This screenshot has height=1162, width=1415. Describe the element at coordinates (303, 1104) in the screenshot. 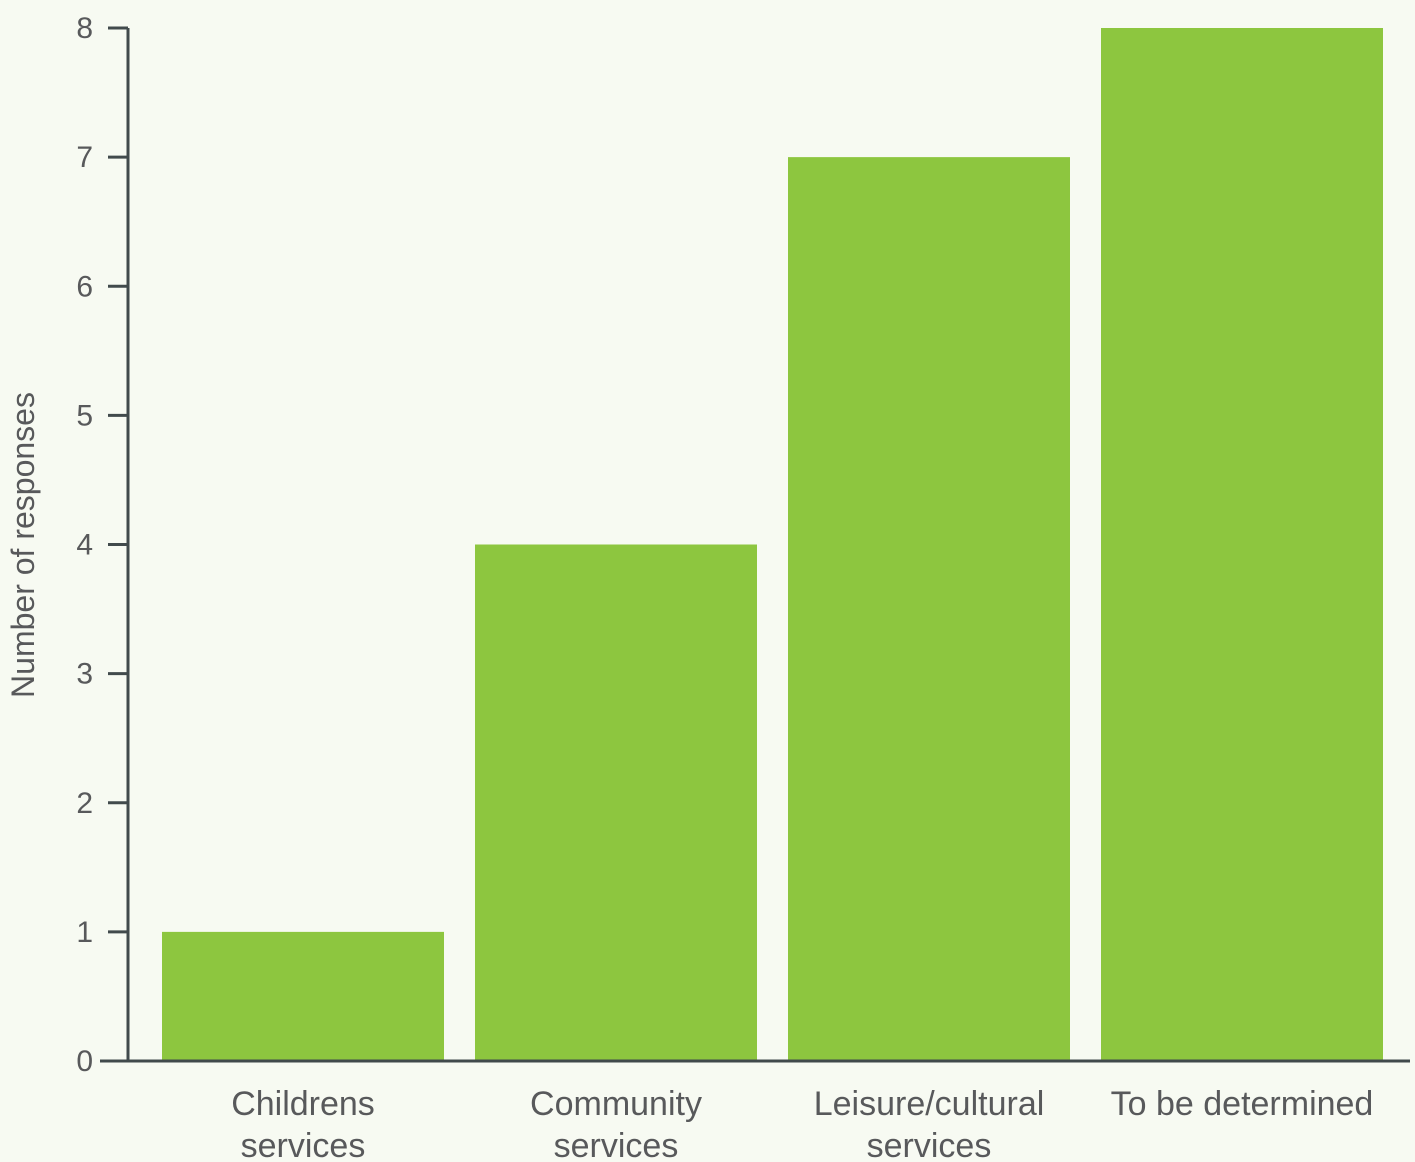

I see `x-tick-label: Childrens` at that location.